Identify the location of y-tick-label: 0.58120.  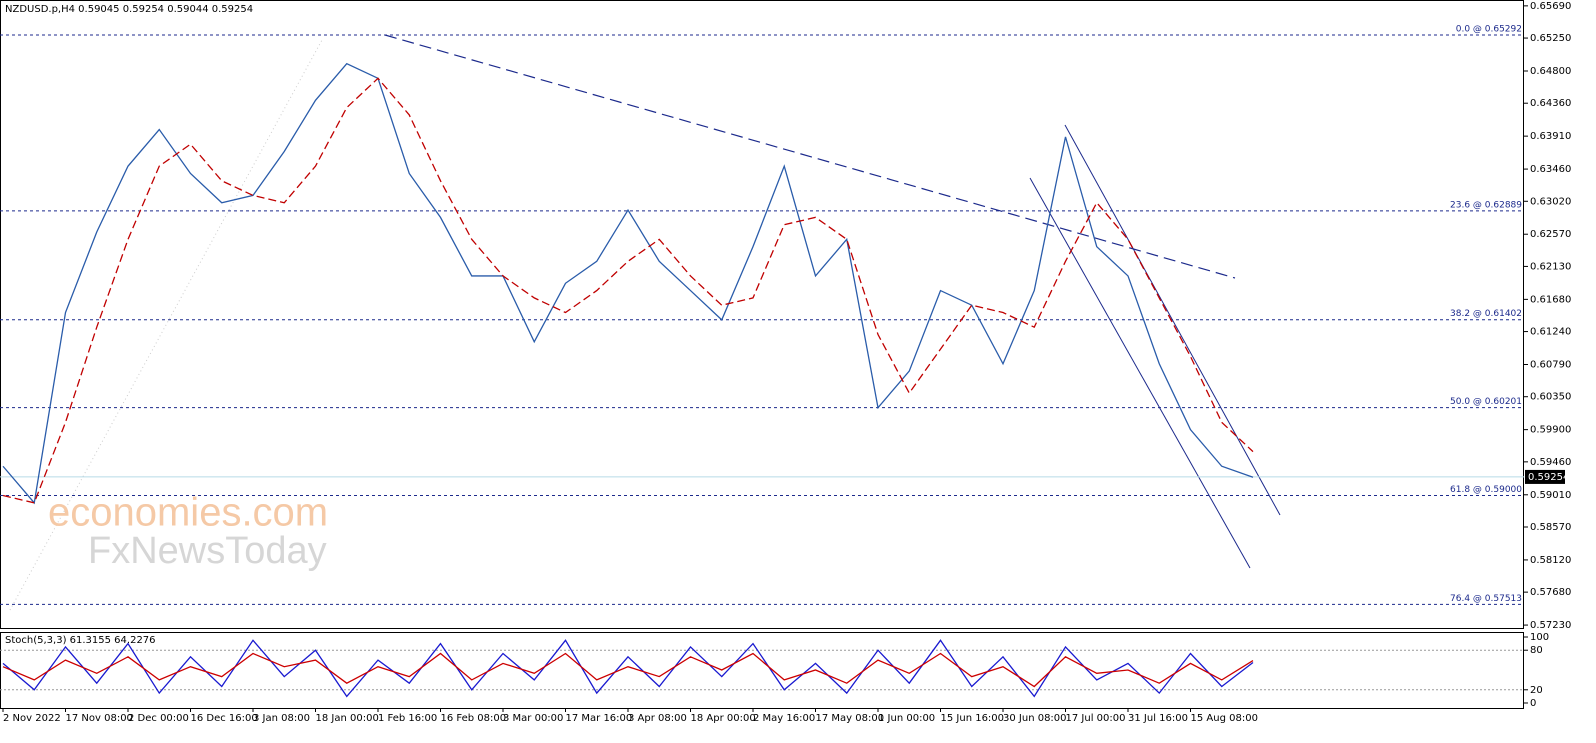
(1550, 560).